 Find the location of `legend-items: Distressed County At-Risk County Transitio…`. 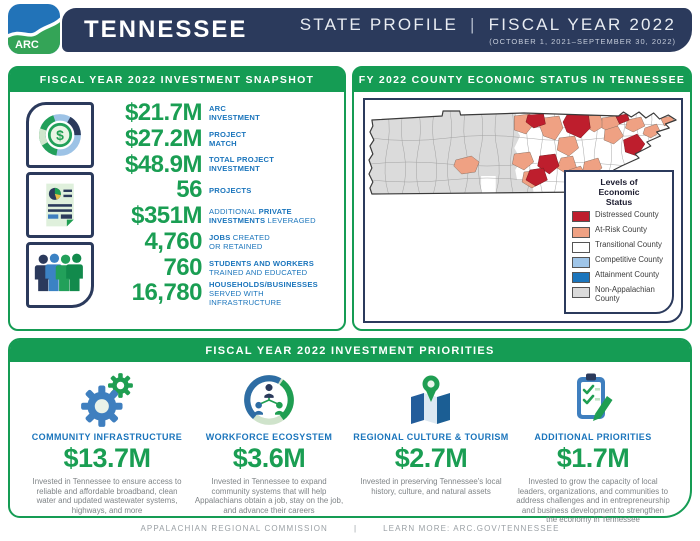

legend-items: Distressed County At-Risk County Transitio… is located at coordinates (619, 256).